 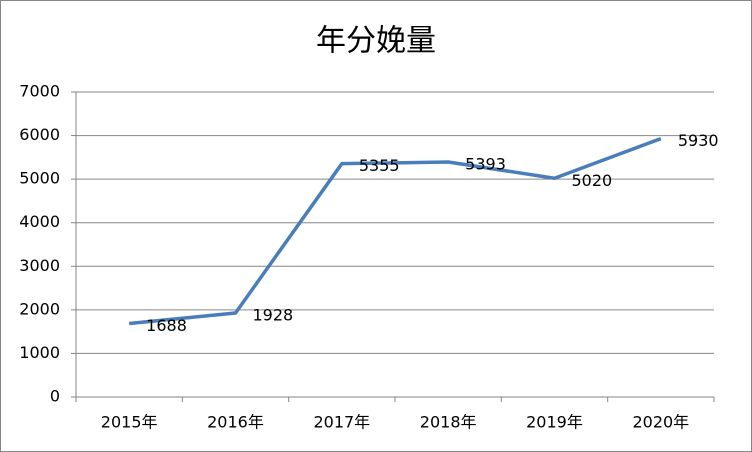 I want to click on x-tick-label: 2018年, so click(x=448, y=422).